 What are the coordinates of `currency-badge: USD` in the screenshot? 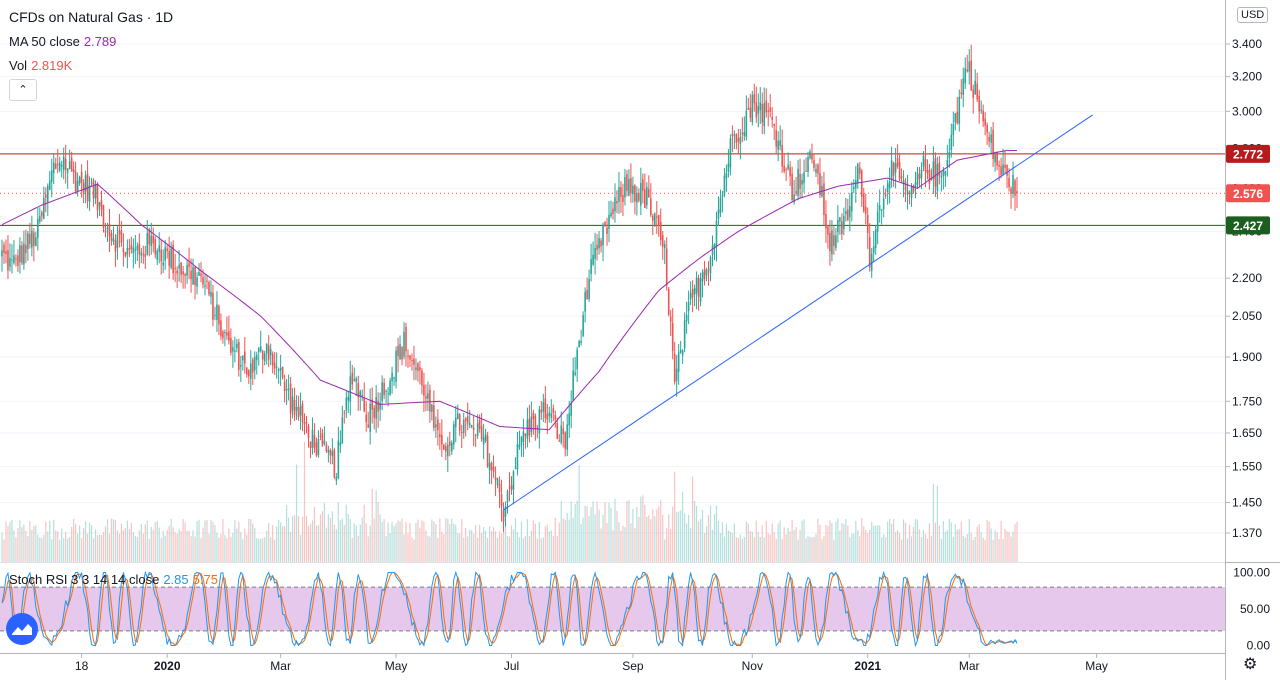 It's located at (1253, 15).